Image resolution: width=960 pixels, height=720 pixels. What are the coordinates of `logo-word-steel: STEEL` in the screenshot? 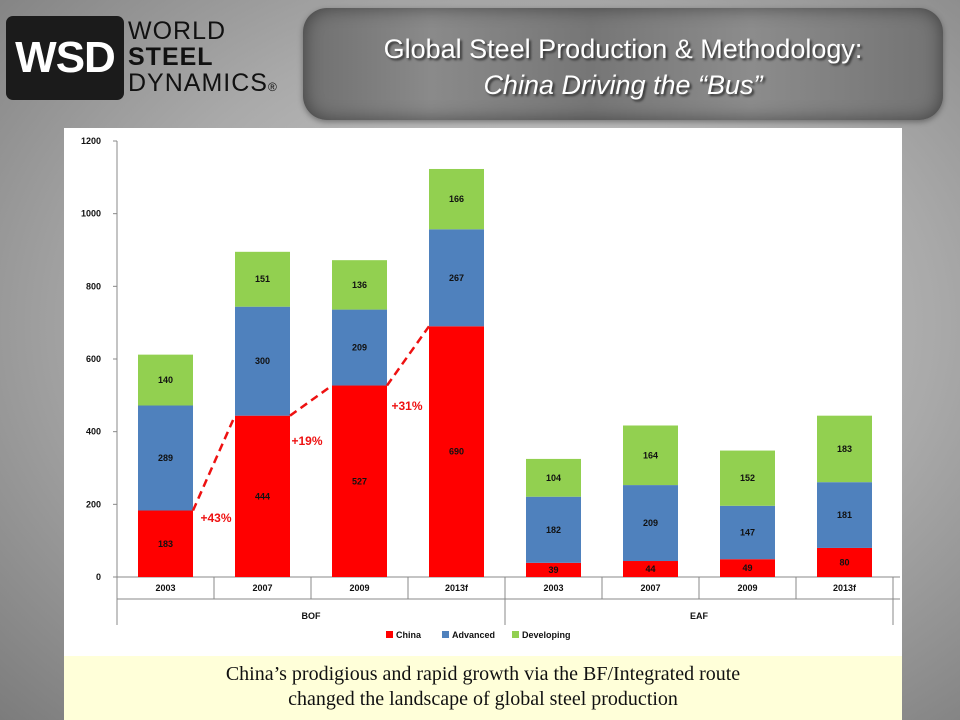 It's located at (171, 57).